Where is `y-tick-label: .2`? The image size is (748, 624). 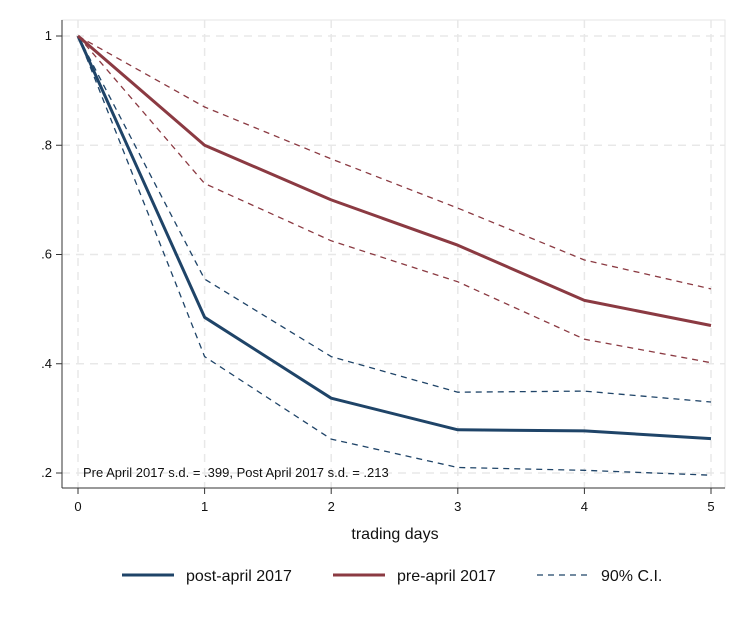 y-tick-label: .2 is located at coordinates (46, 472).